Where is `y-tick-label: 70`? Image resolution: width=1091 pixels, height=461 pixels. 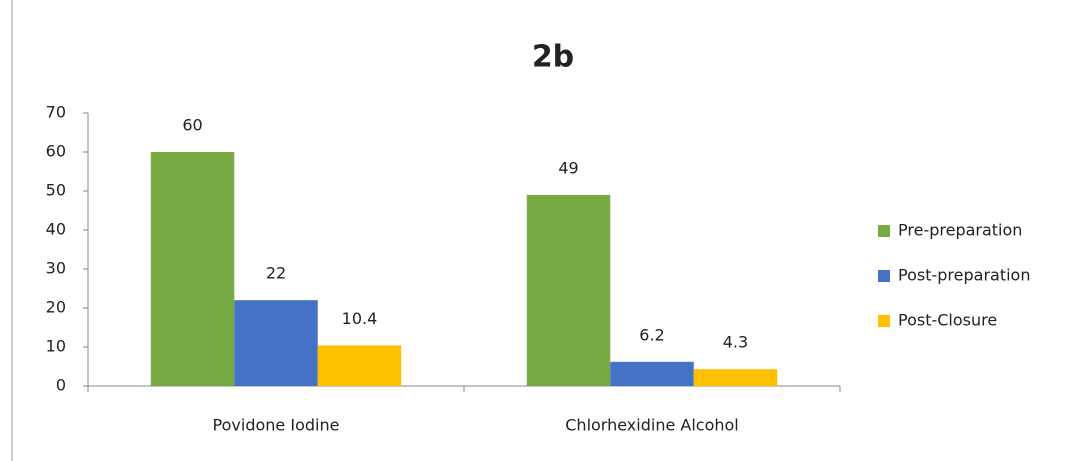
y-tick-label: 70 is located at coordinates (56, 112).